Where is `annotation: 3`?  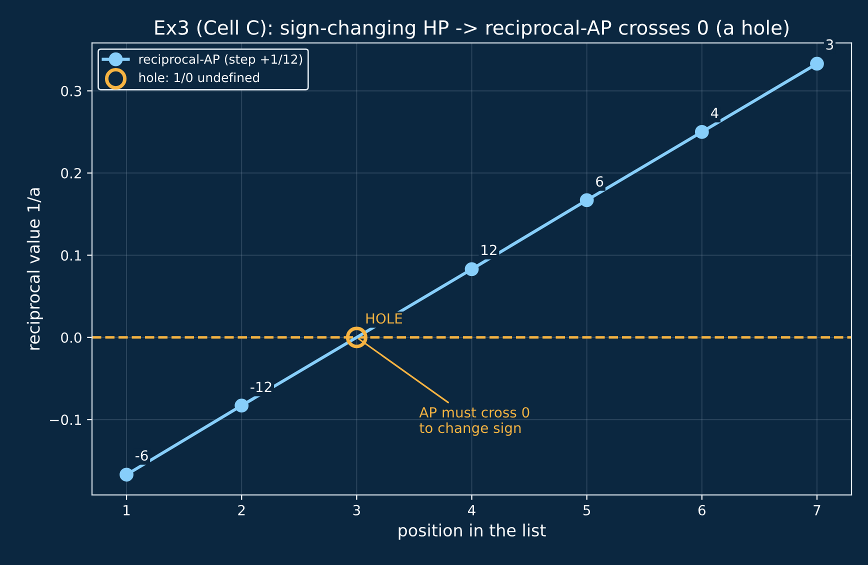 annotation: 3 is located at coordinates (830, 44).